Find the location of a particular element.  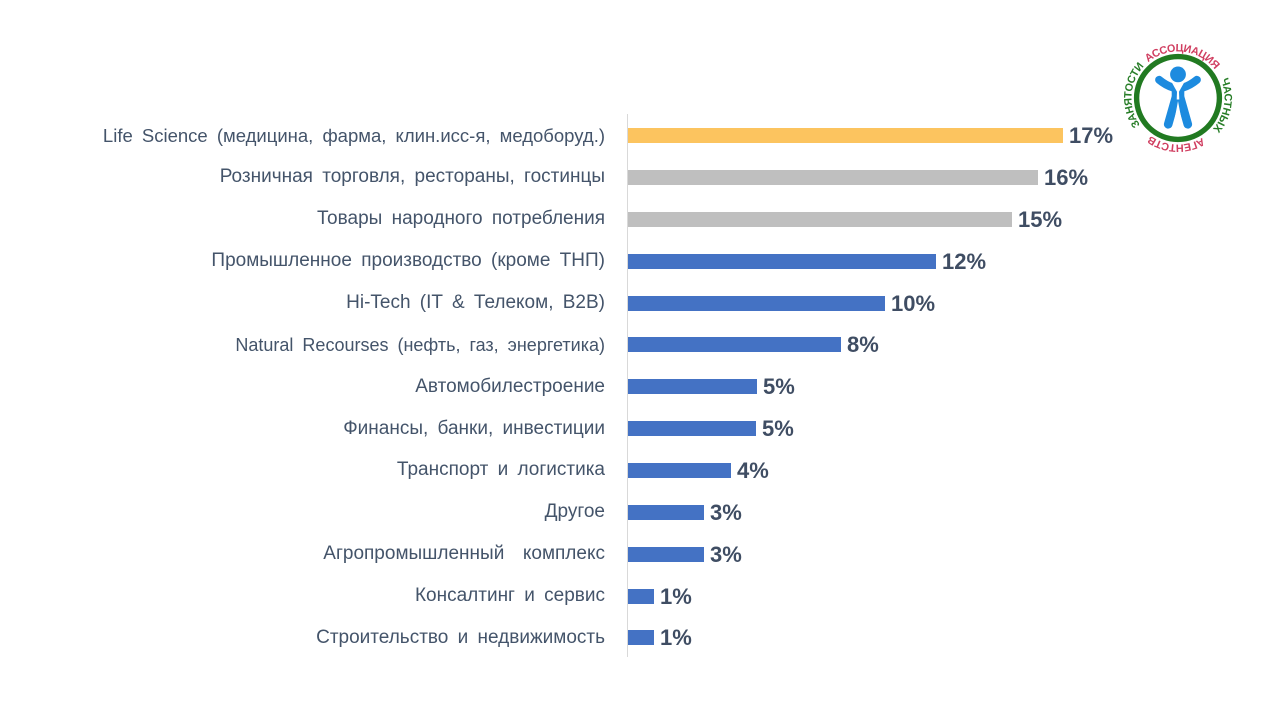

svg-text: ЧАСТНЫХ is located at coordinates (1222, 106).